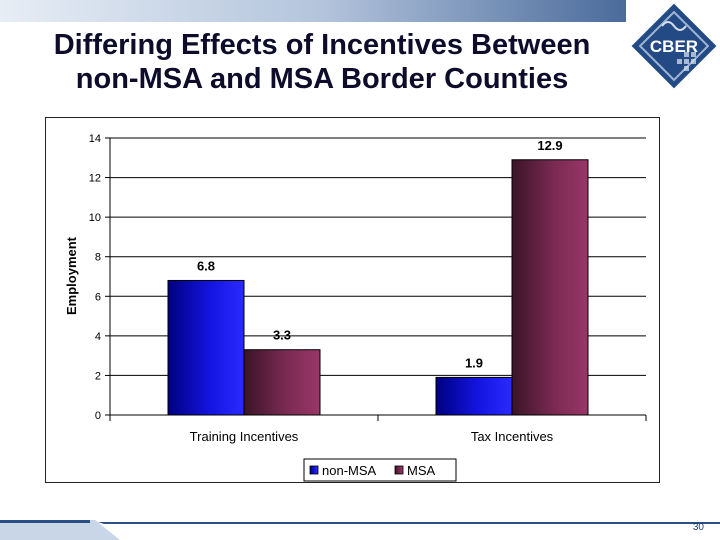 The width and height of the screenshot is (720, 540). I want to click on top-banner, so click(360, 11).